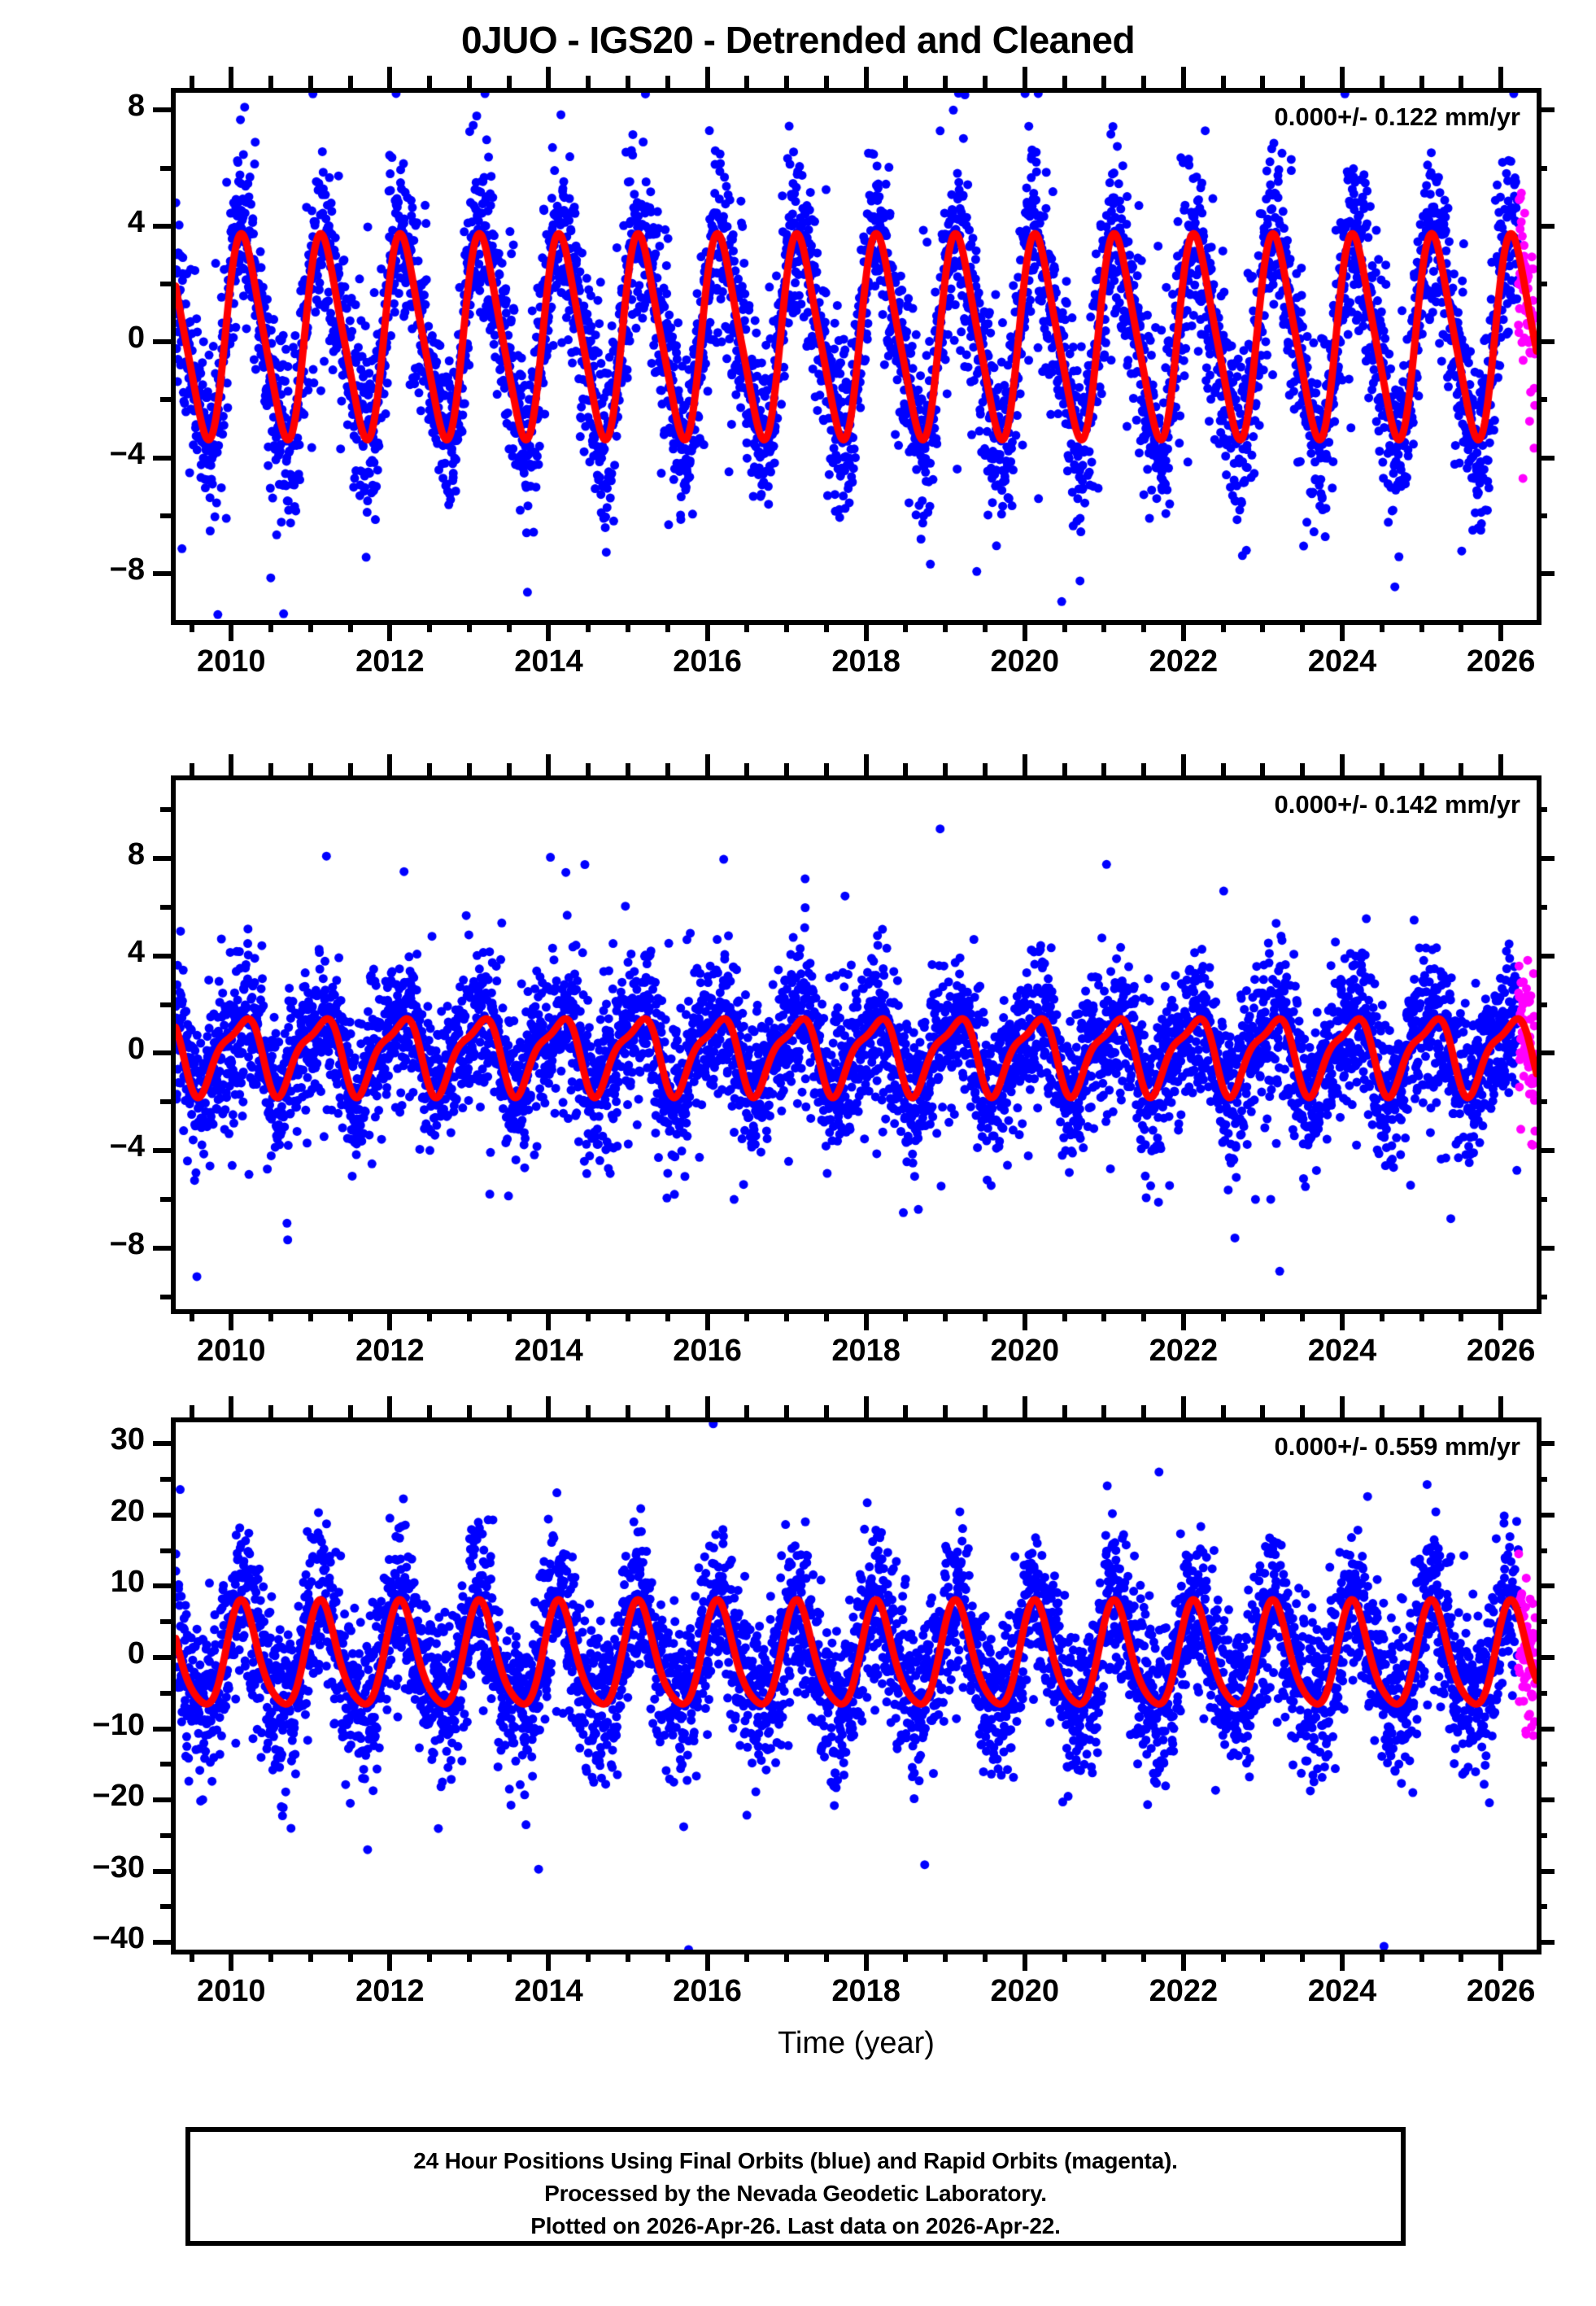 This screenshot has width=1596, height=2306. Describe the element at coordinates (136, 1049) in the screenshot. I see `y-tick-label-north: 0` at that location.